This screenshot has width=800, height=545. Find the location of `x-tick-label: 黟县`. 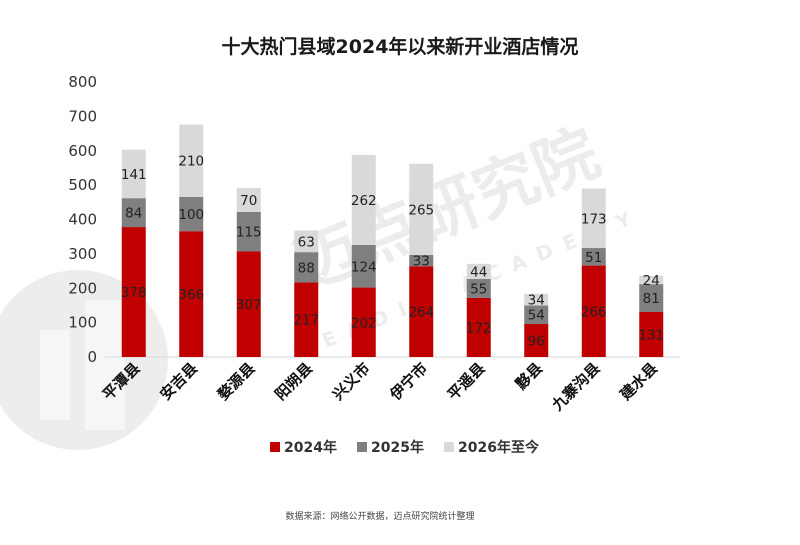

x-tick-label: 黟县 is located at coordinates (529, 376).